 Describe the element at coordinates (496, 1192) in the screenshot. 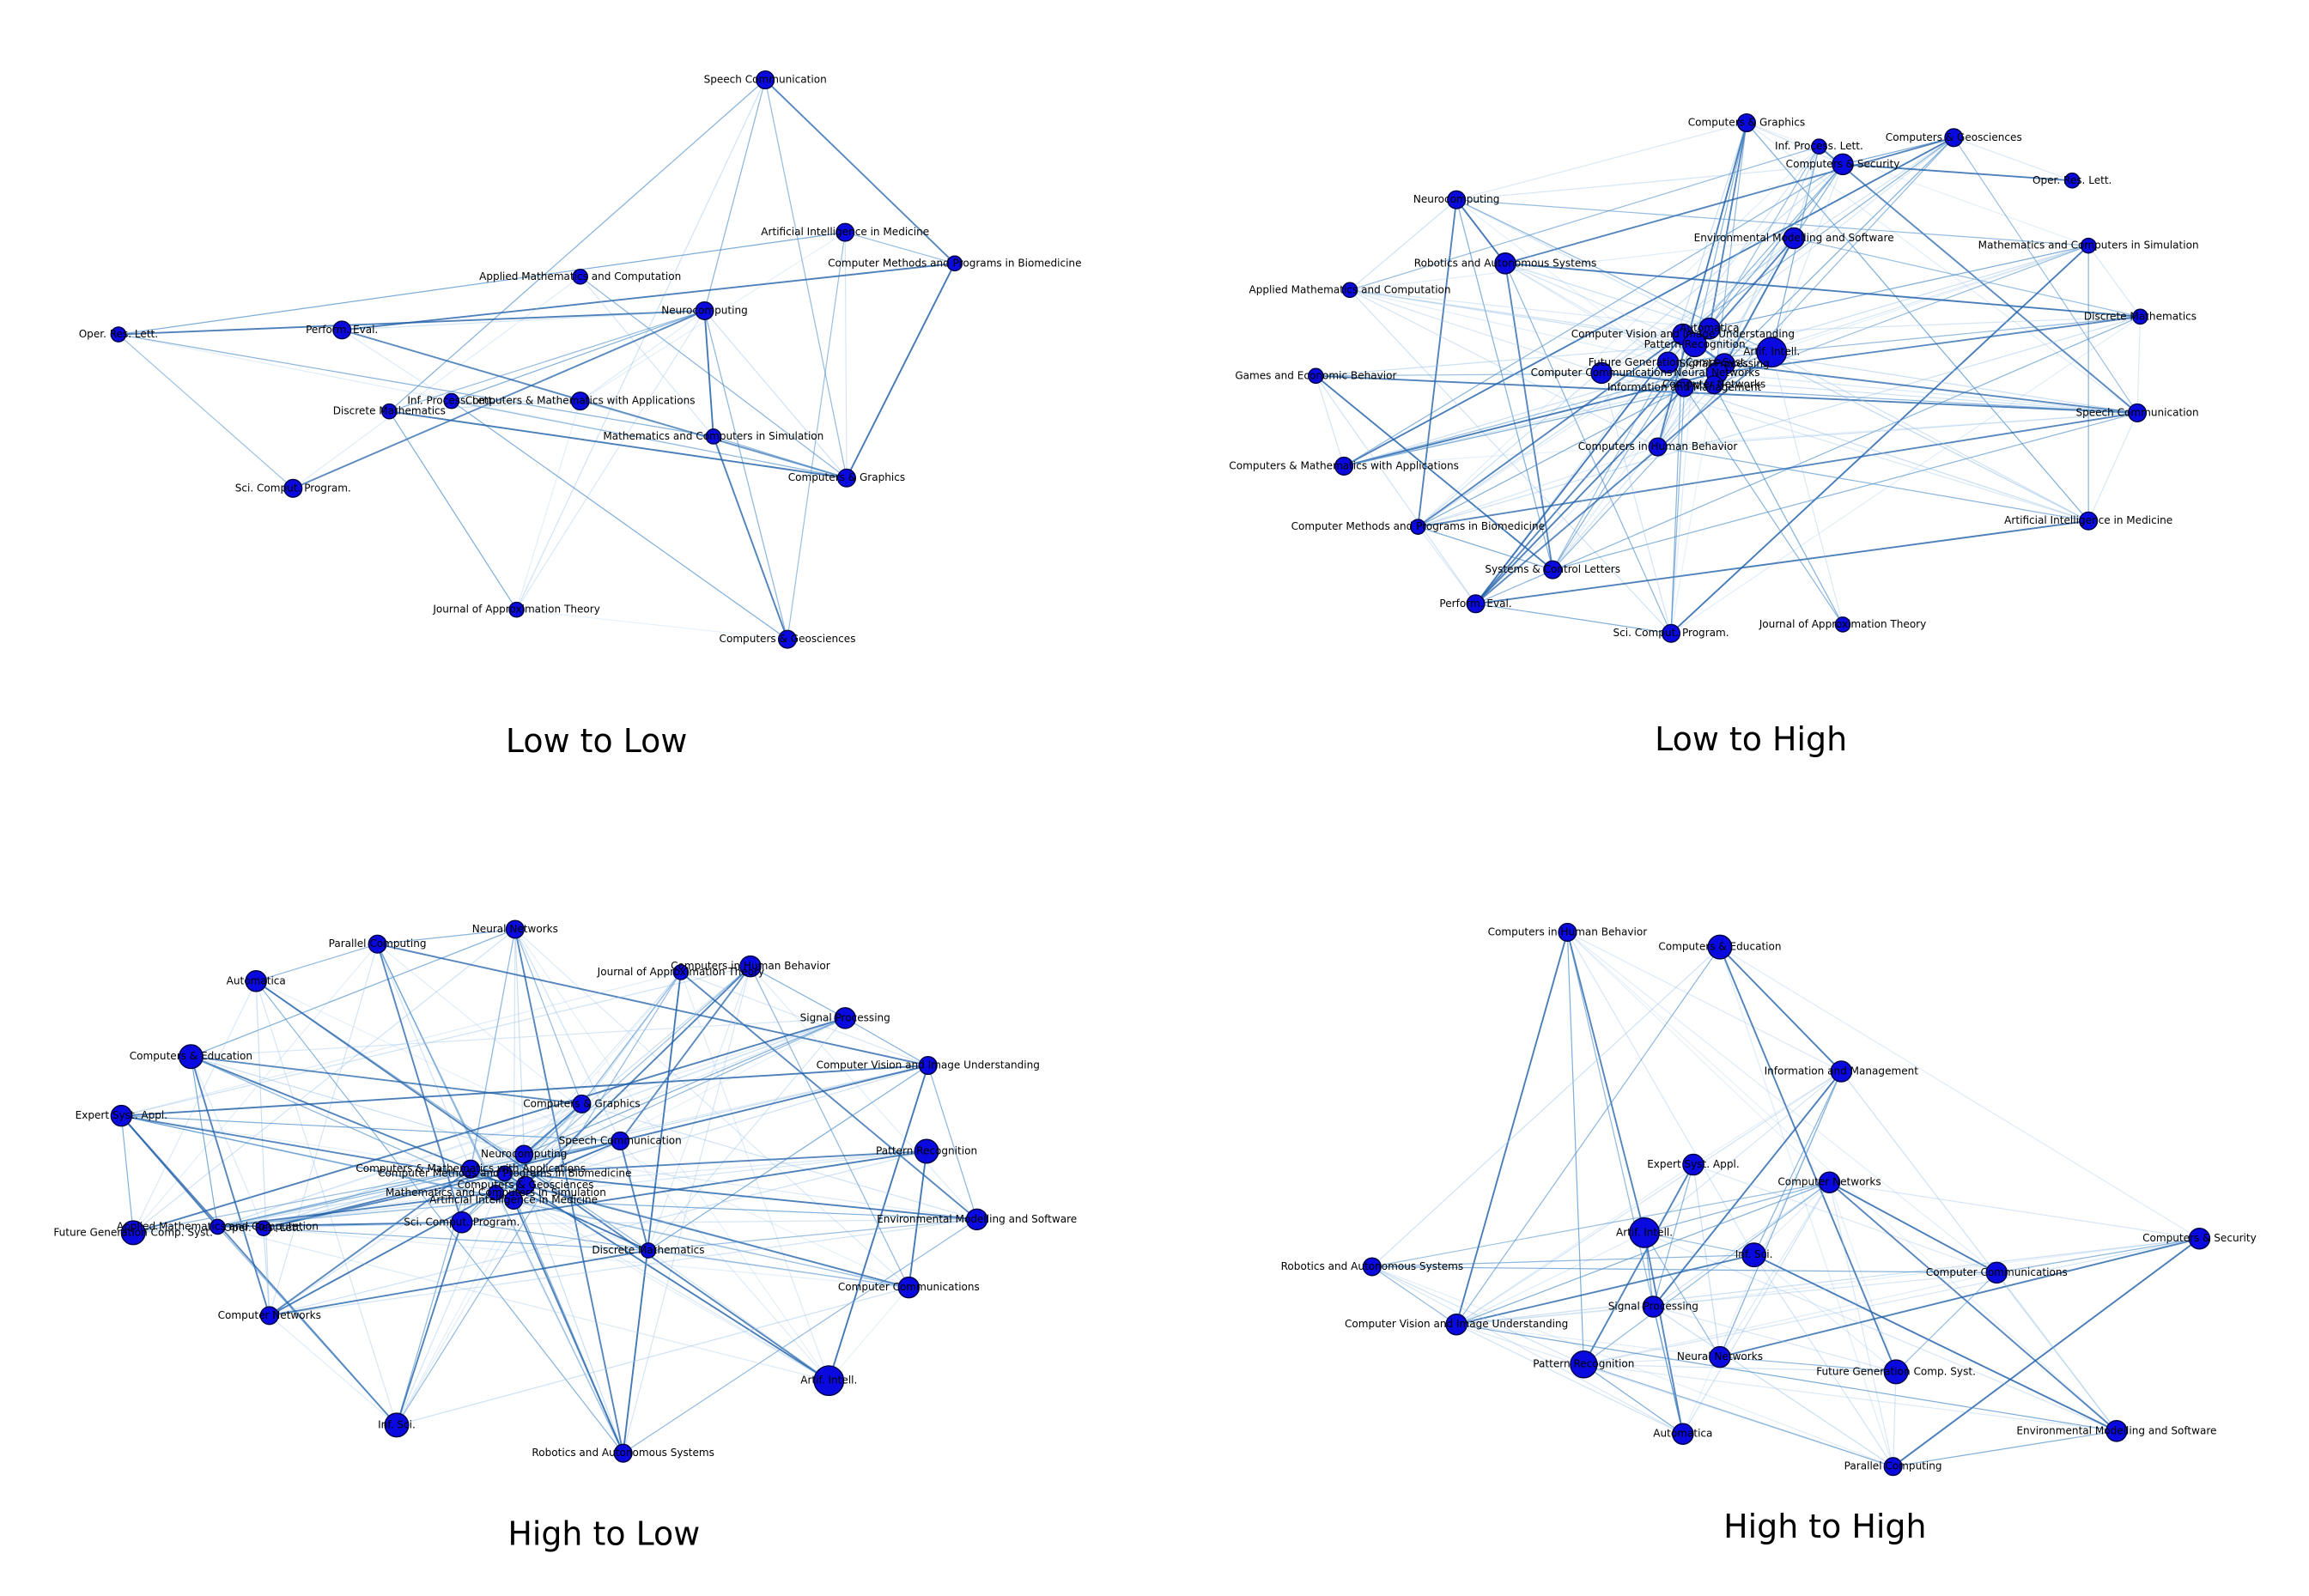

I see `node-label: Mathematics and Computers in Simulation` at that location.